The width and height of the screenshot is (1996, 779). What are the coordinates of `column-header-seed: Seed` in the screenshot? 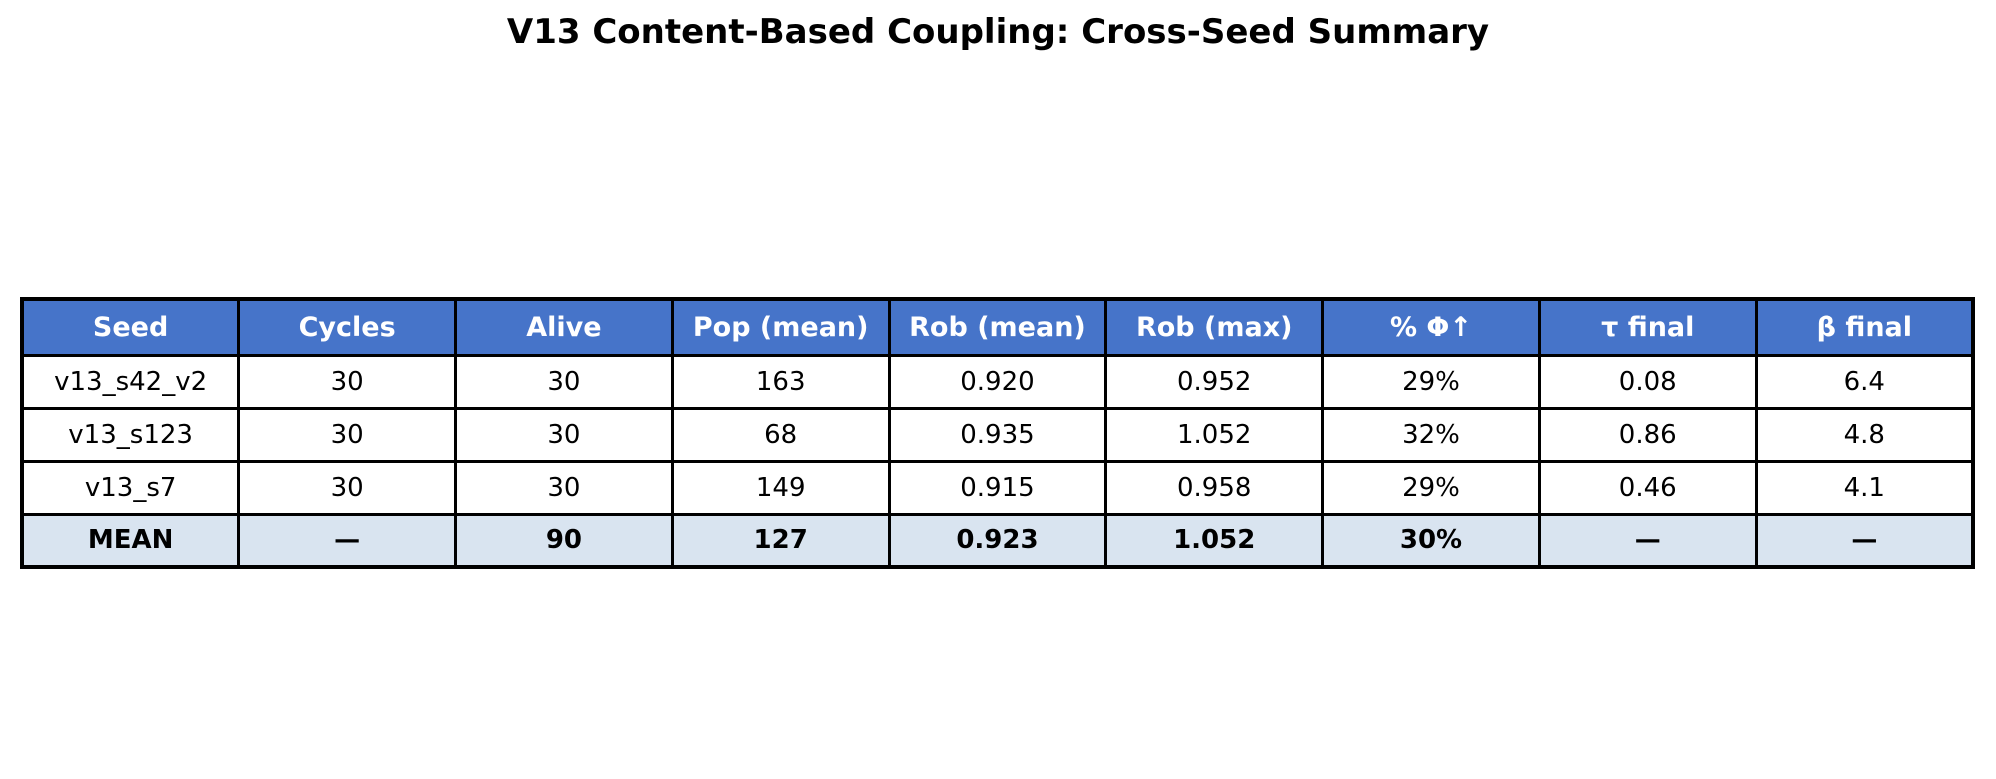 It's located at (130, 327).